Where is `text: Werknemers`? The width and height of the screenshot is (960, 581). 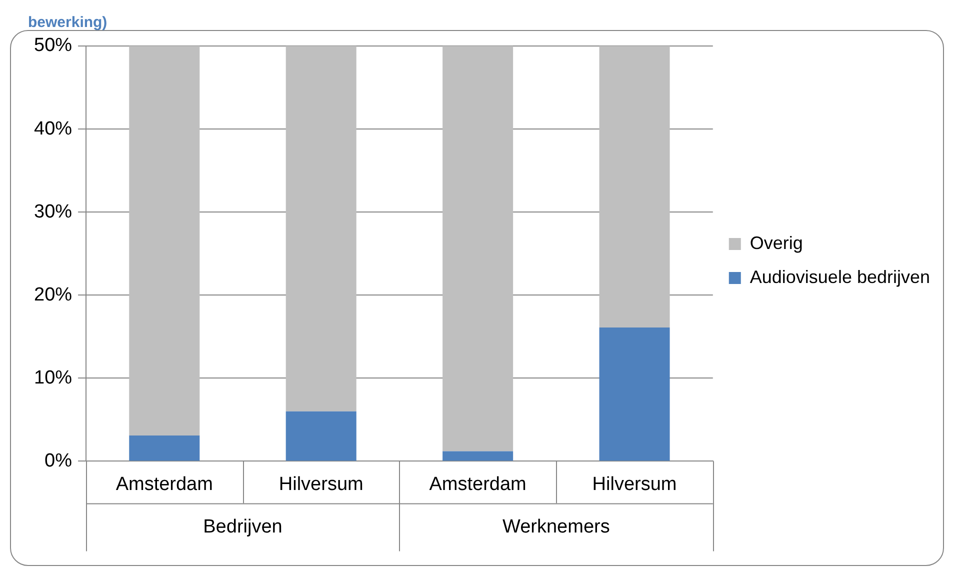 text: Werknemers is located at coordinates (556, 527).